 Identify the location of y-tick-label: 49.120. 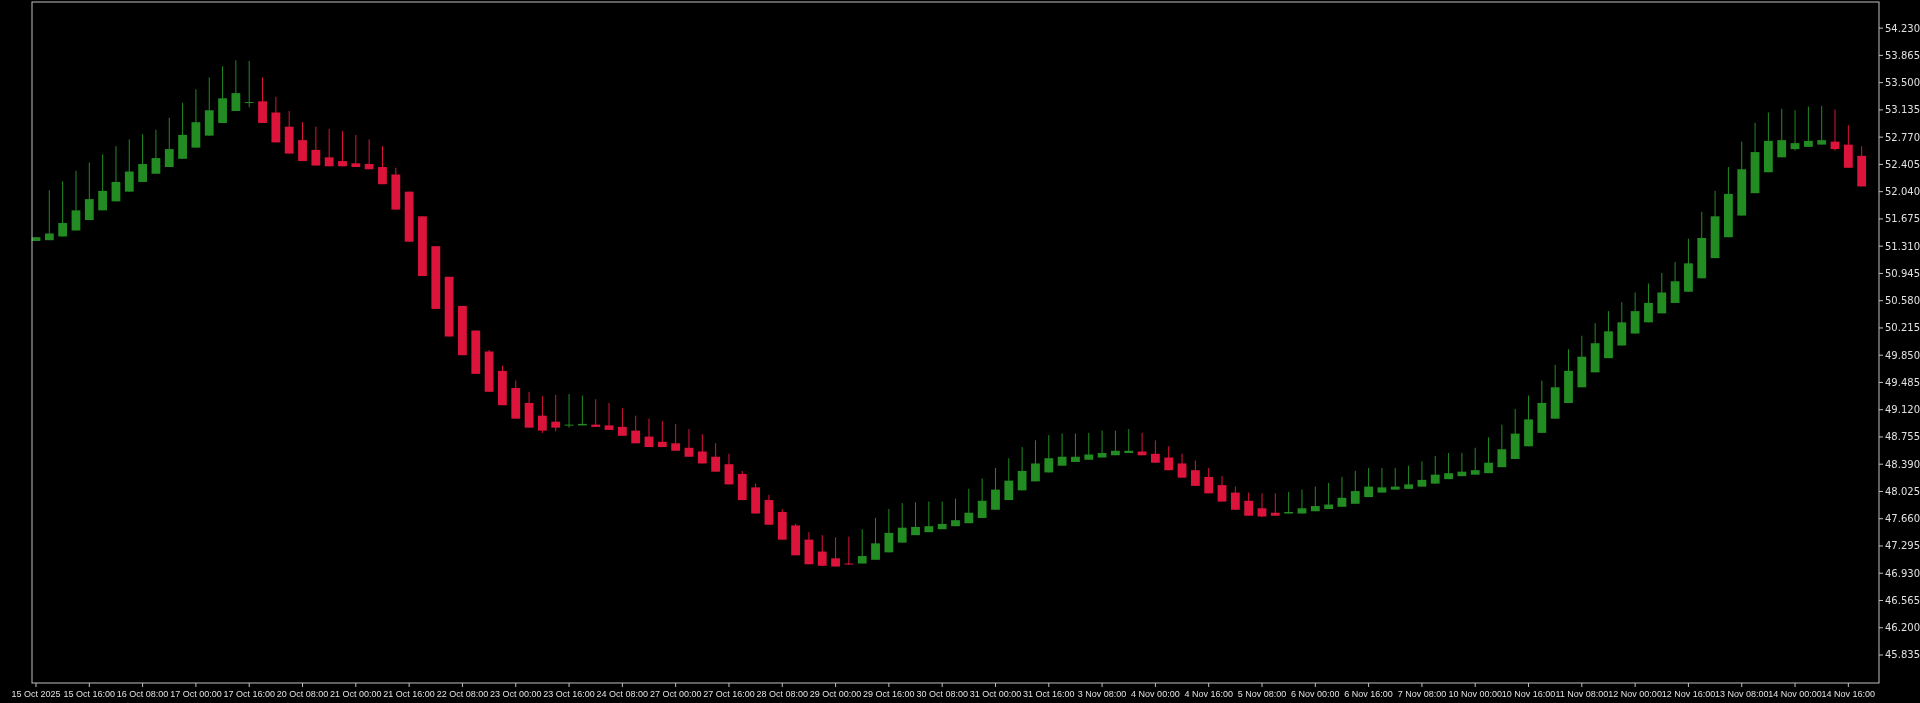
(1902, 410).